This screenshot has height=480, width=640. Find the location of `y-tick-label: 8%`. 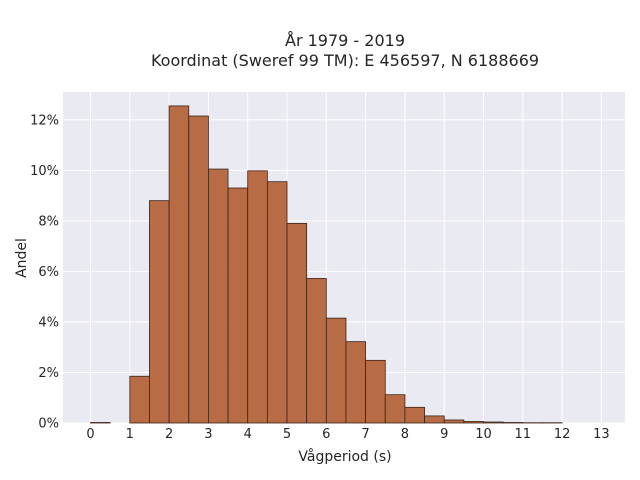

y-tick-label: 8% is located at coordinates (48, 221).